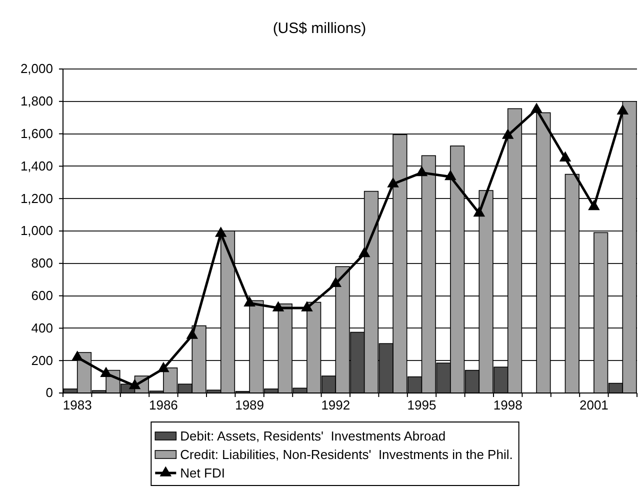 Image resolution: width=639 pixels, height=488 pixels. I want to click on y-tick-label: 1,600, so click(36, 133).